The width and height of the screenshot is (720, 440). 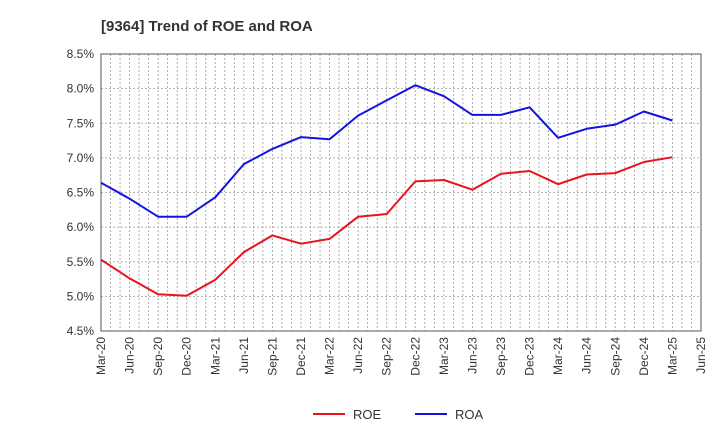 What do you see at coordinates (81, 123) in the screenshot?
I see `y-tick-label: 7.5%` at bounding box center [81, 123].